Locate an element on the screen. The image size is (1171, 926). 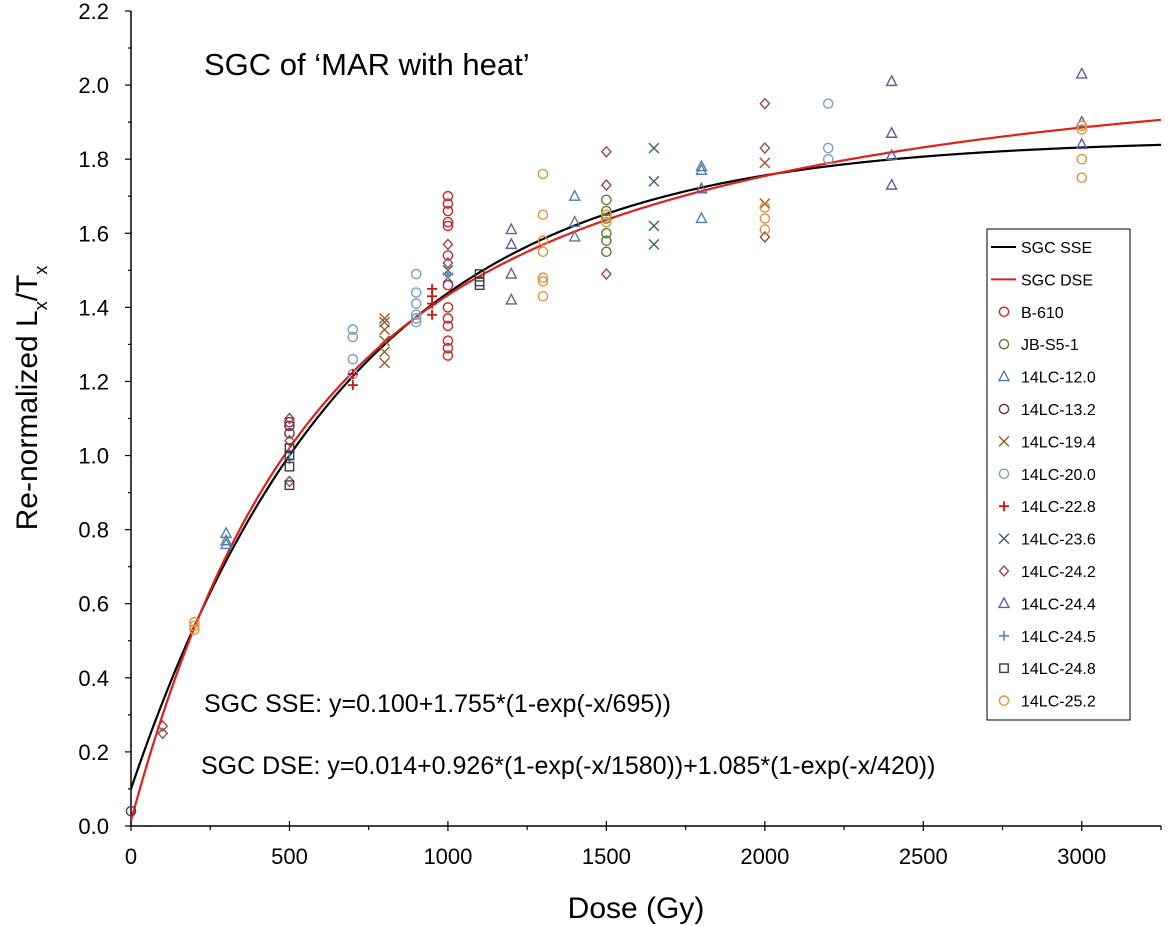
legend-label-14lc-24-4: 14LC-24.4 is located at coordinates (1058, 604).